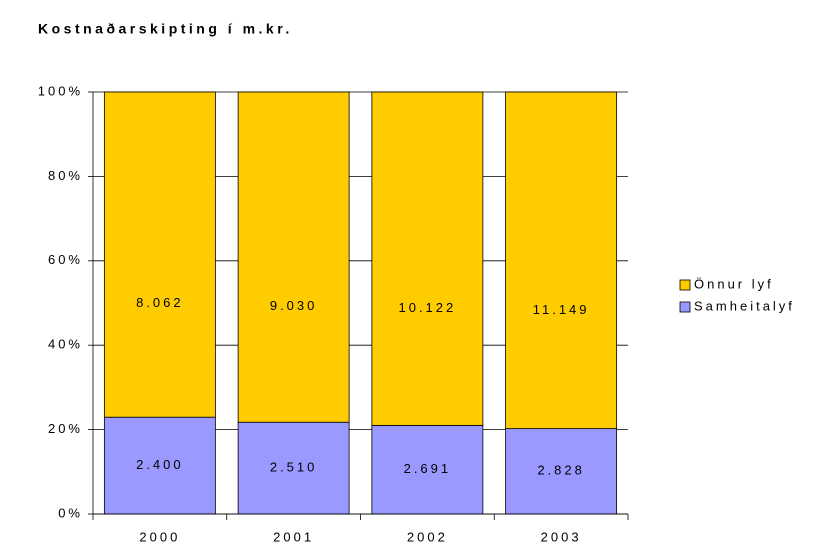 This screenshot has width=835, height=547. I want to click on y-tick-label: 40%, so click(65, 344).